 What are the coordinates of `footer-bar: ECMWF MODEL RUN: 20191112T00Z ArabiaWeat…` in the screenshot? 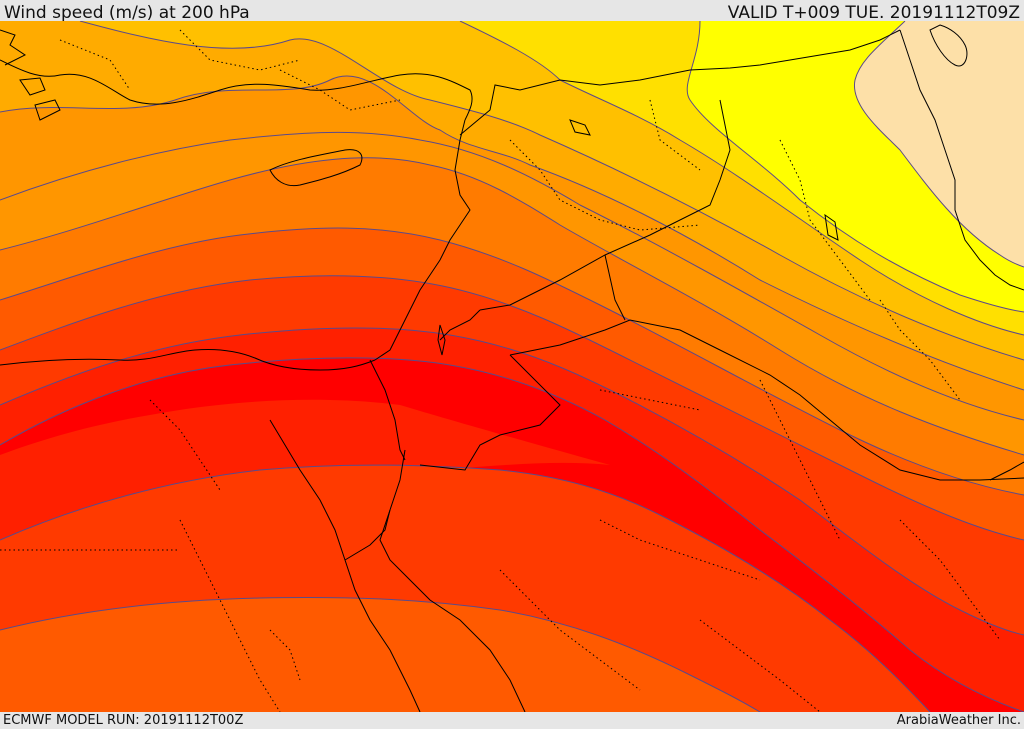 It's located at (512, 720).